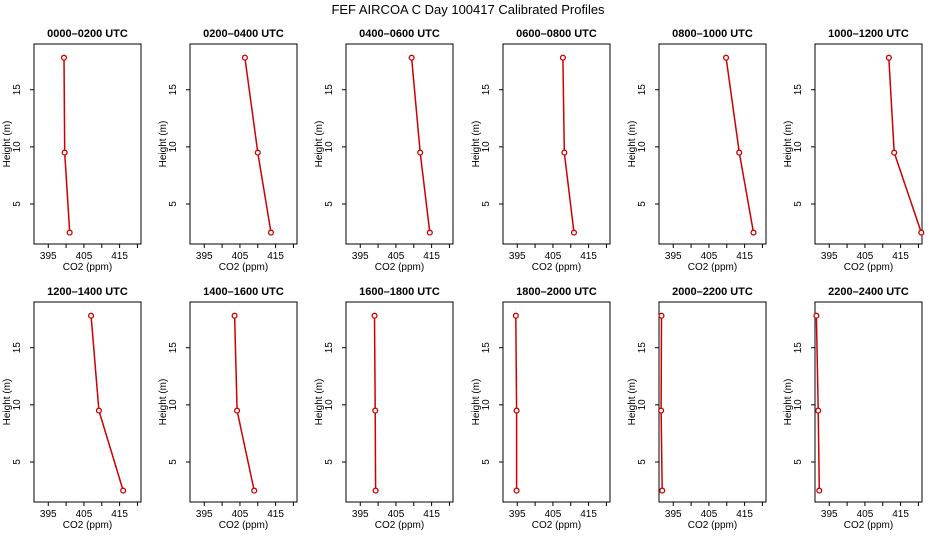 This screenshot has height=540, width=936. Describe the element at coordinates (712, 34) in the screenshot. I see `panel-title: 0800–1000 UTC` at that location.